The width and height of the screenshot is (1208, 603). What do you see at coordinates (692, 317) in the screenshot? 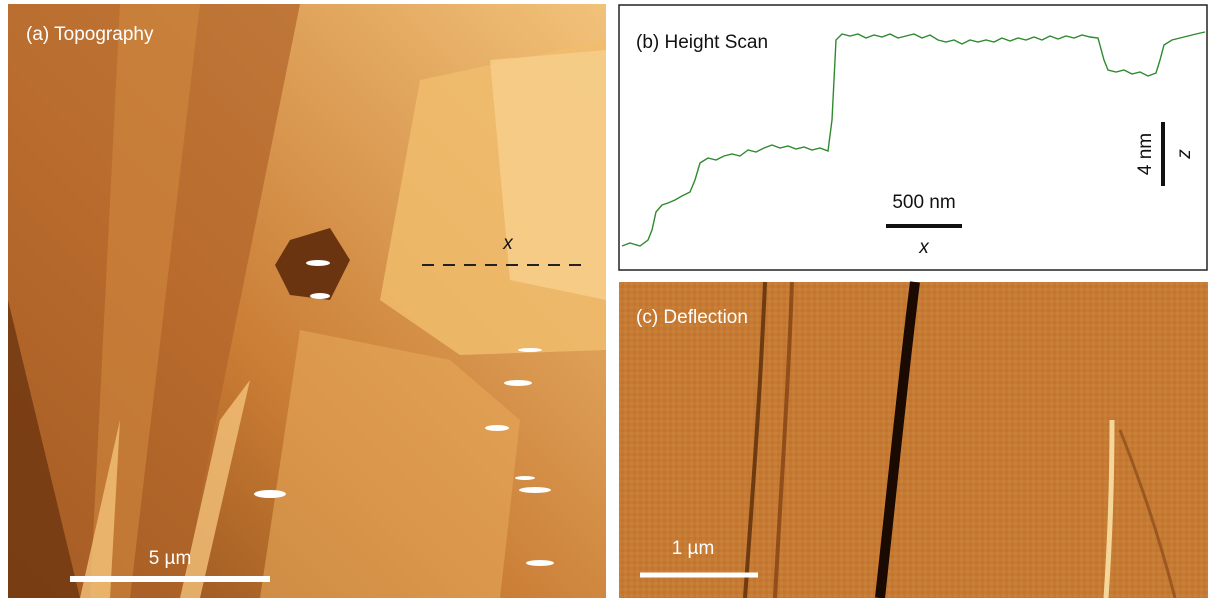
I see `panel-label: (c) Deflection` at bounding box center [692, 317].